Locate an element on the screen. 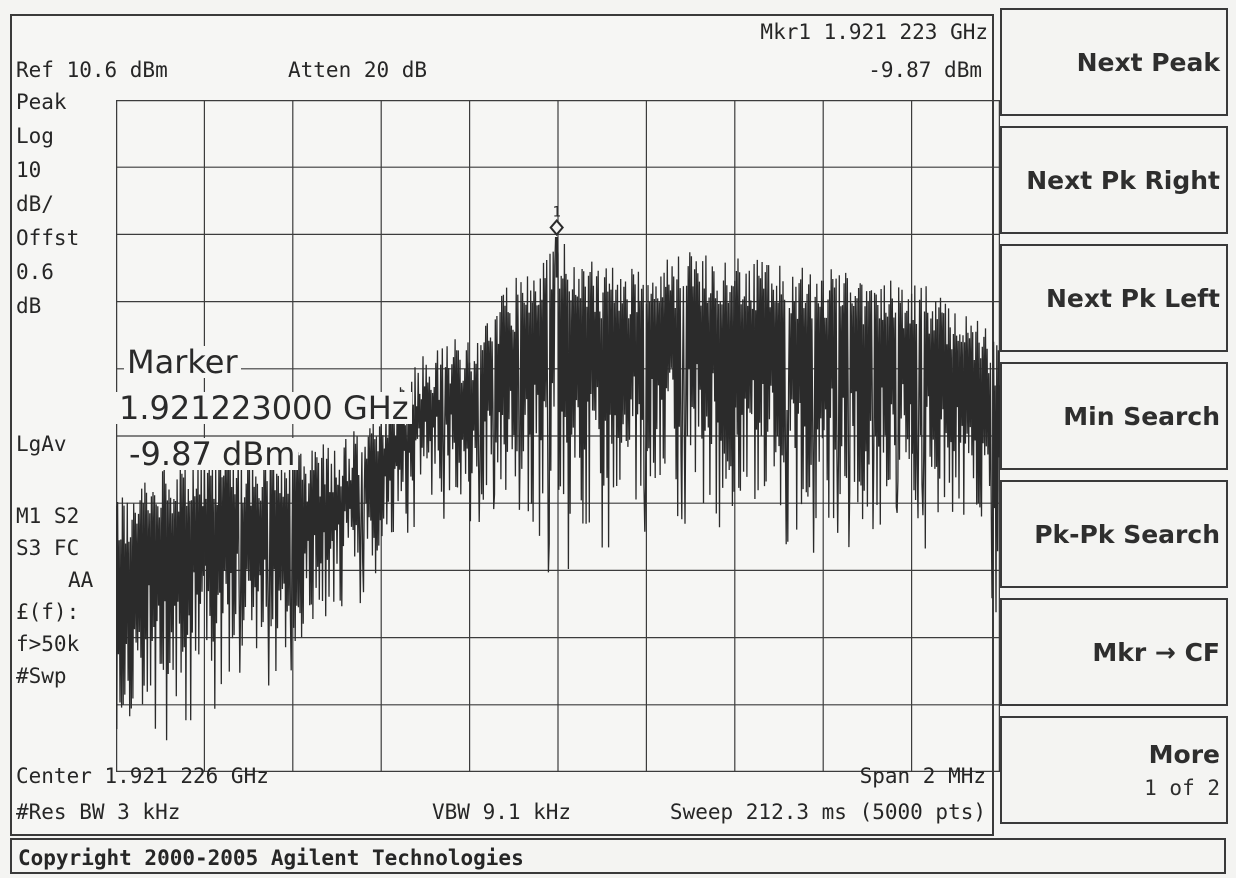 This screenshot has height=878, width=1236. center-frequency: Center 1.921 226 GHz is located at coordinates (142, 776).